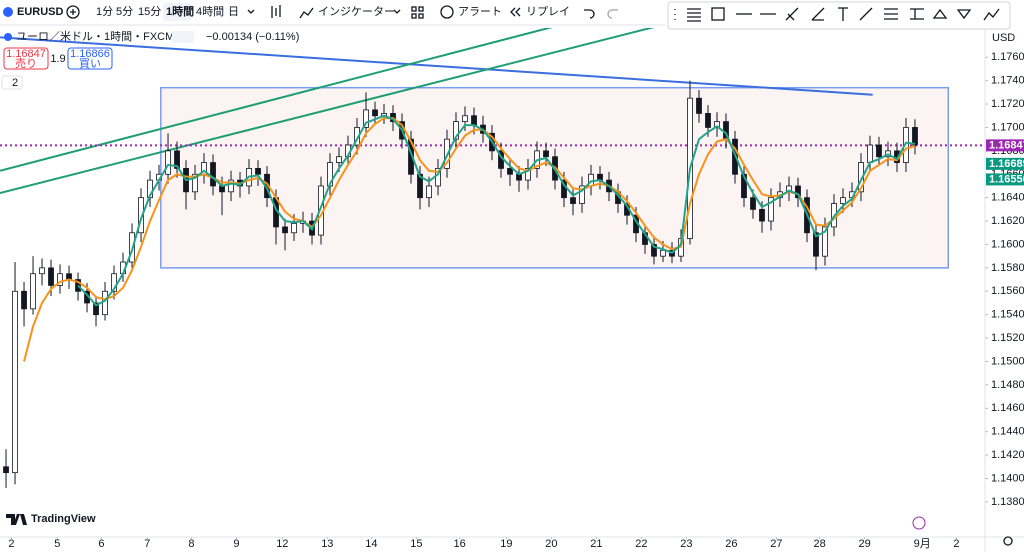 Image resolution: width=1024 pixels, height=557 pixels. Describe the element at coordinates (866, 14) in the screenshot. I see `trendline-tool` at that location.